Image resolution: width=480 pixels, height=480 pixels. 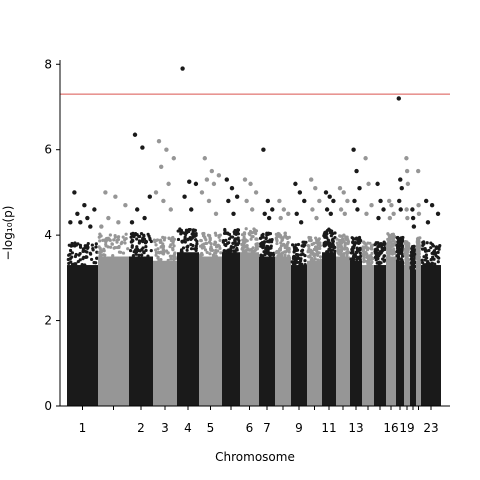 I want to click on chromosome-10-points, so click(x=282, y=302).